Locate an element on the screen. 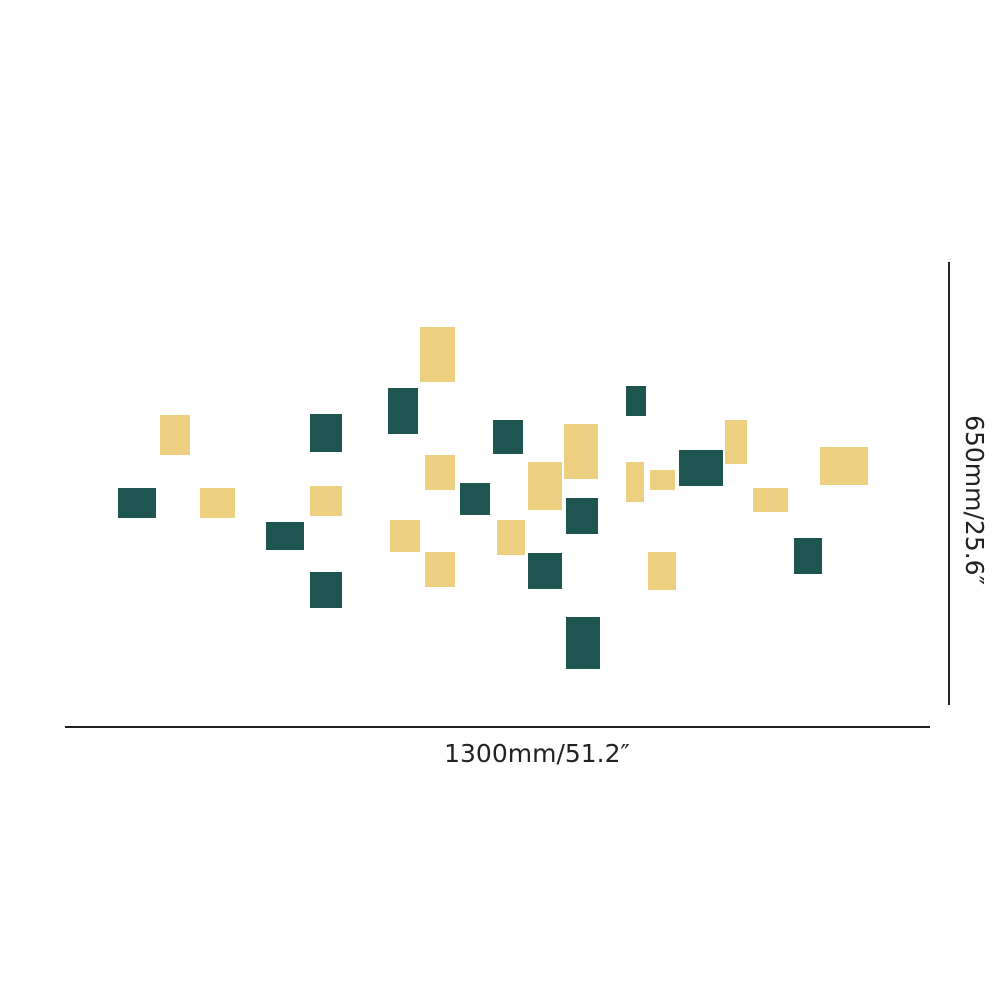 The image size is (1000, 1000). height-label: 650mm/25.6″ is located at coordinates (974, 500).